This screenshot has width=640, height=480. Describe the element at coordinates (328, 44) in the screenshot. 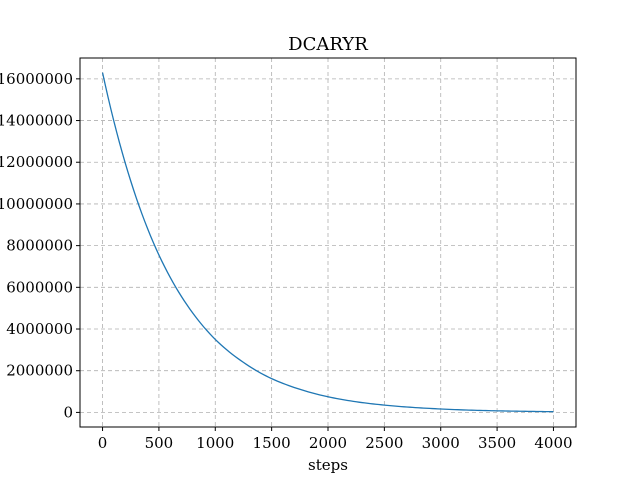

I see `chart-title: DCARYR` at that location.